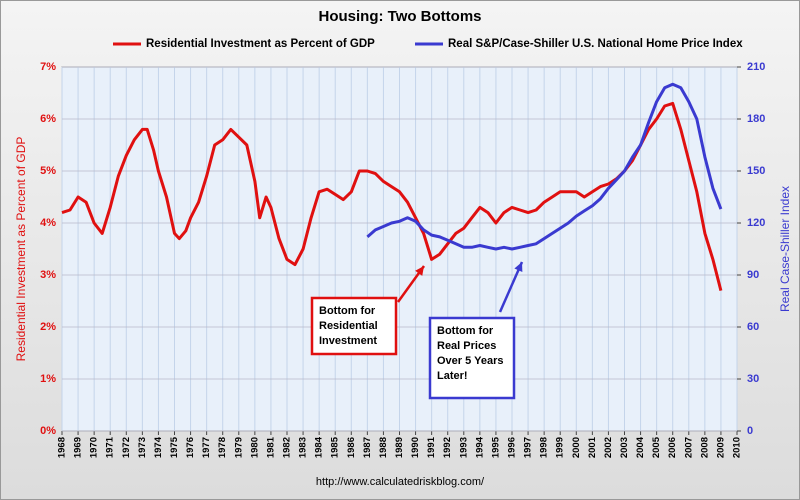  I want to click on x-tick-label: 1968, so click(62, 447).